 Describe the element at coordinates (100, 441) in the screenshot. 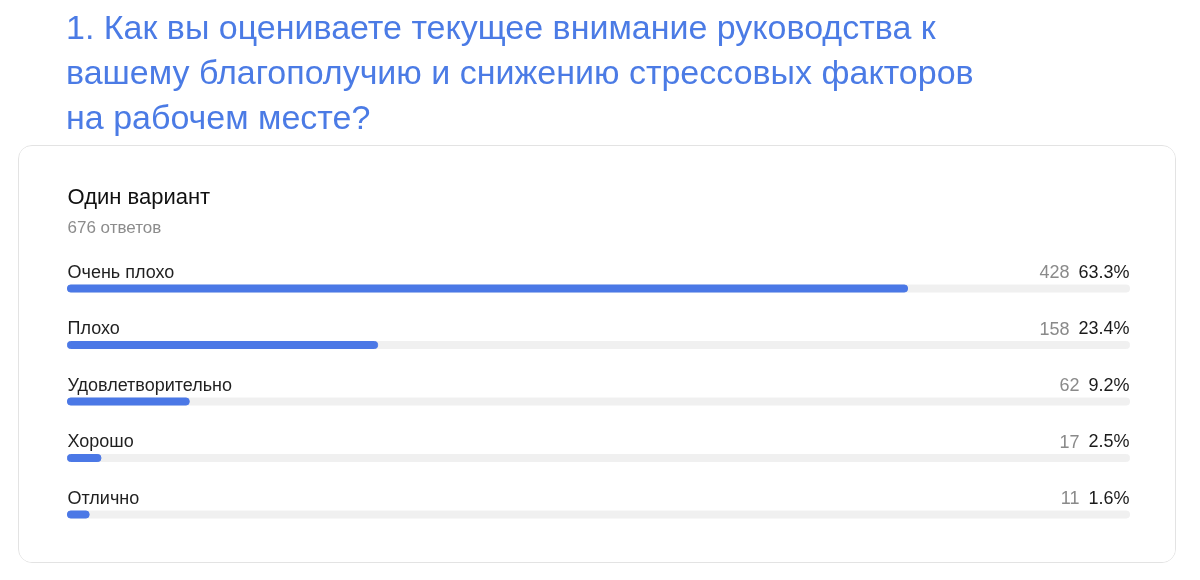

I see `y-tick-label: Хорошо` at that location.